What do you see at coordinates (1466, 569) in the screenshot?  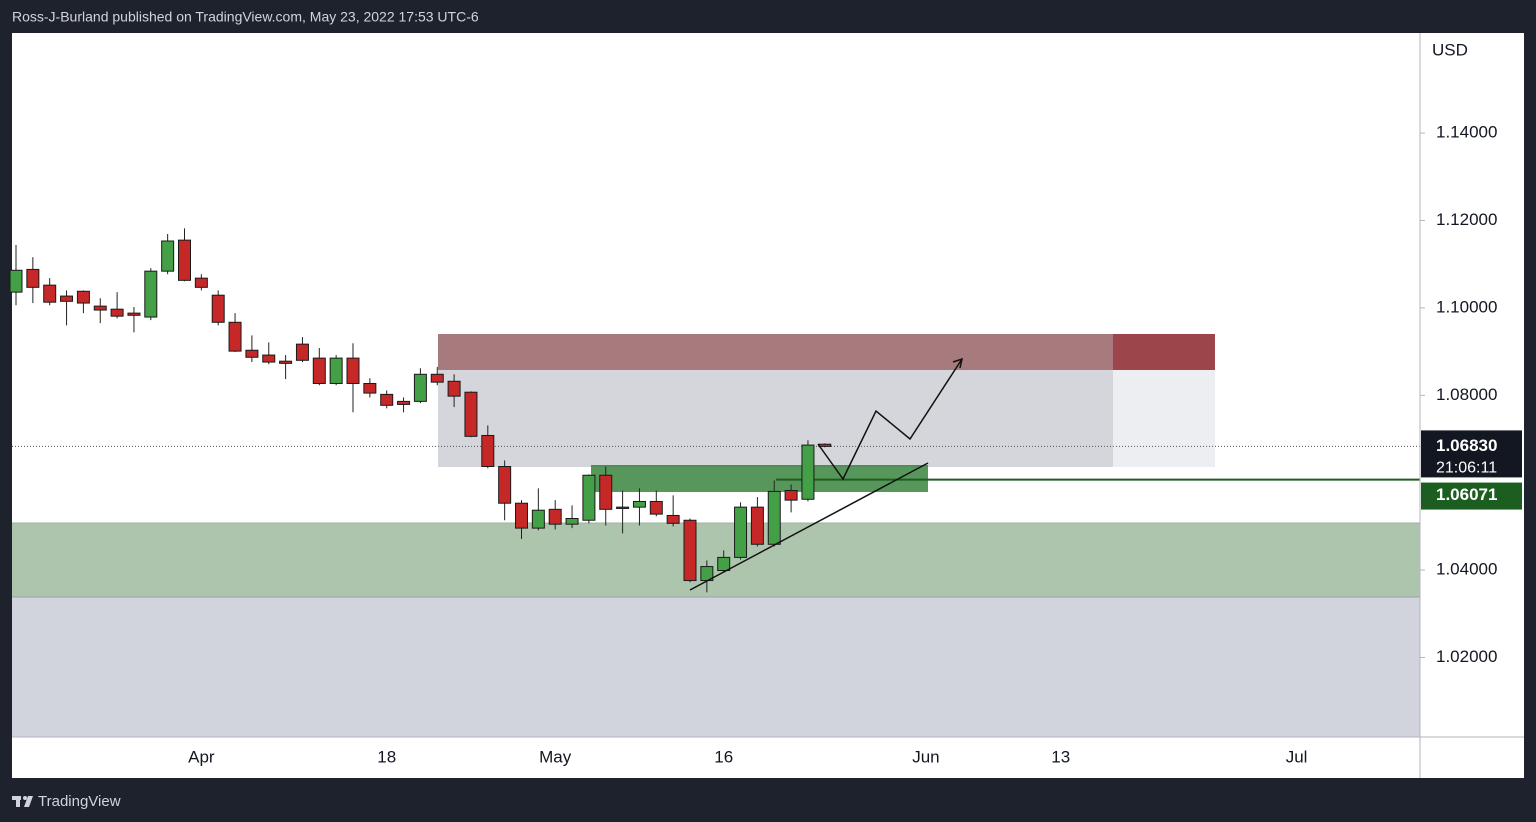 I see `y-tick-label: 1.04000` at bounding box center [1466, 569].